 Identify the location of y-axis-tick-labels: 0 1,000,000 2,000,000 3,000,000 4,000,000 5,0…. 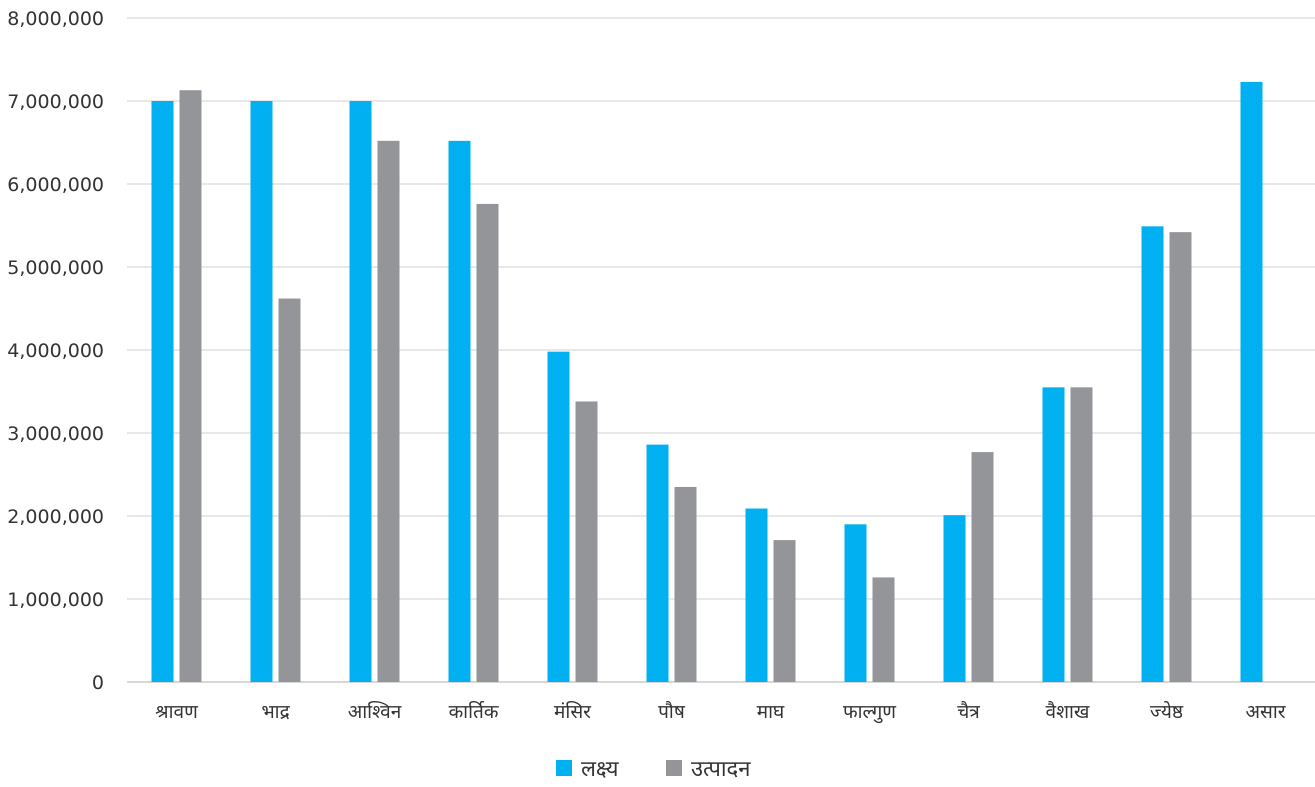
(55, 351).